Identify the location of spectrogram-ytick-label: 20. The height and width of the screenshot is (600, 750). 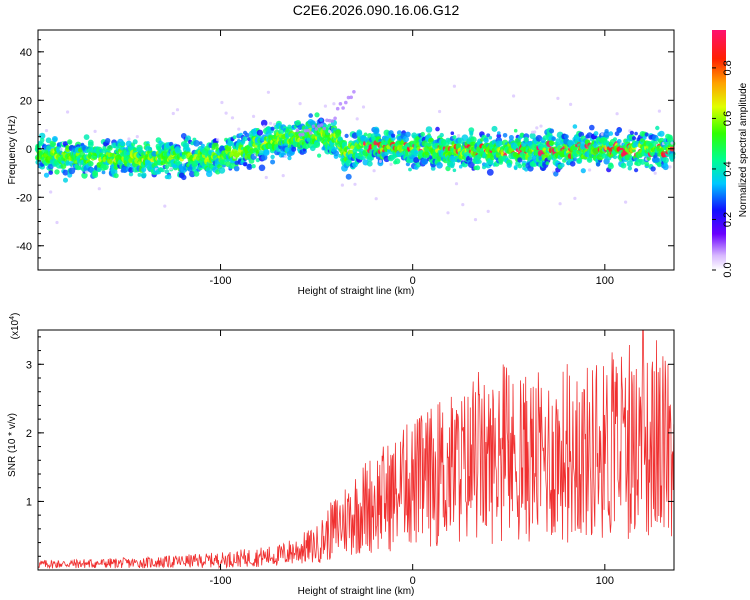
(26, 101).